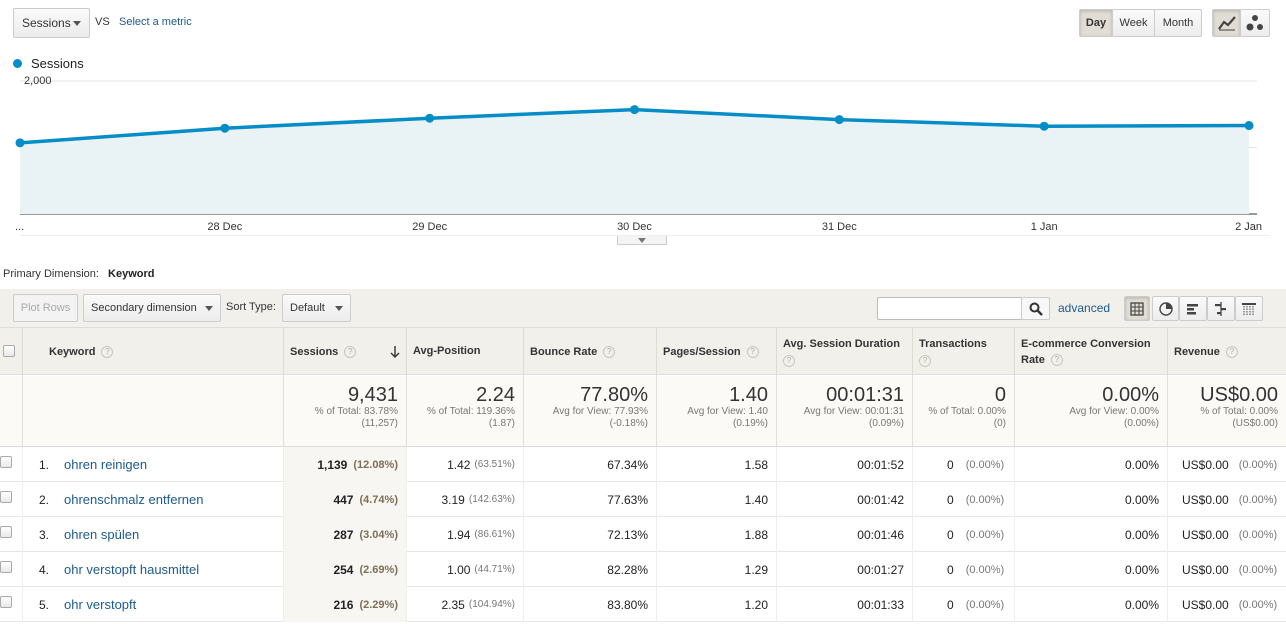 This screenshot has width=1286, height=624. Describe the element at coordinates (102, 22) in the screenshot. I see `vs-label: VS` at that location.